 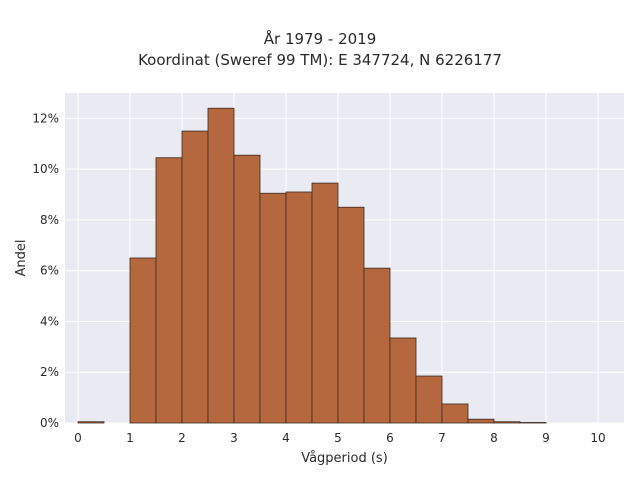 I want to click on y-tick-label: 0%, so click(x=49, y=423).